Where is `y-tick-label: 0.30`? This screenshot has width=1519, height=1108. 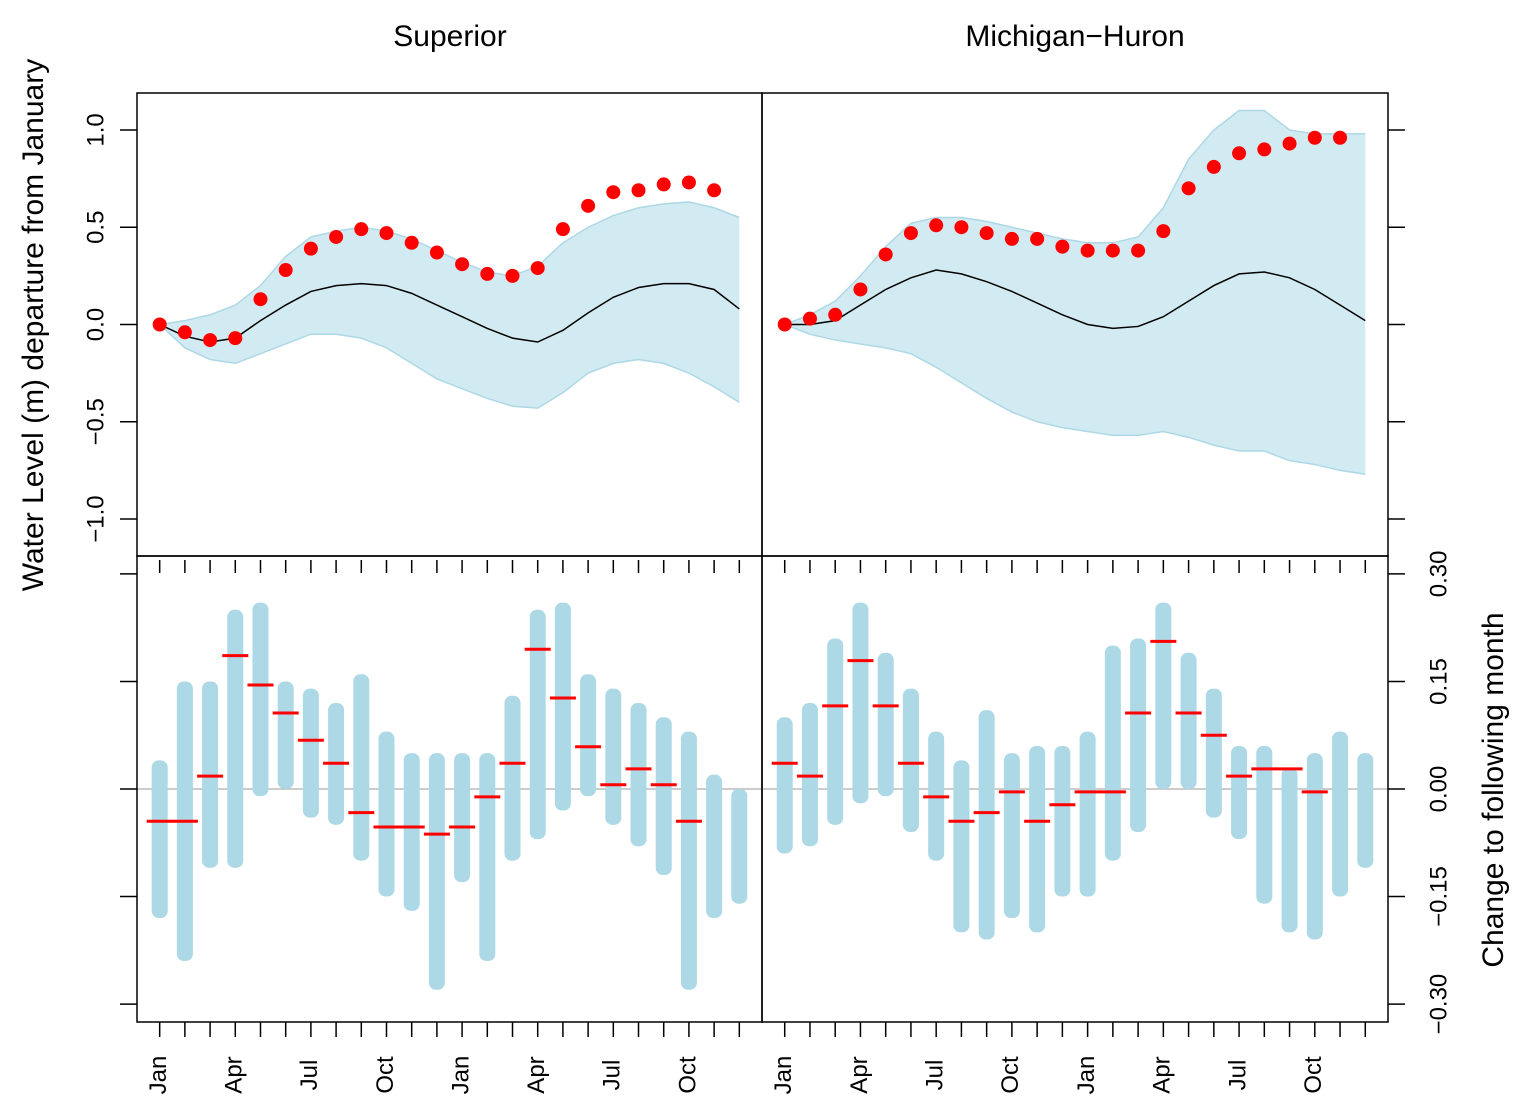 y-tick-label: 0.30 is located at coordinates (1438, 574).